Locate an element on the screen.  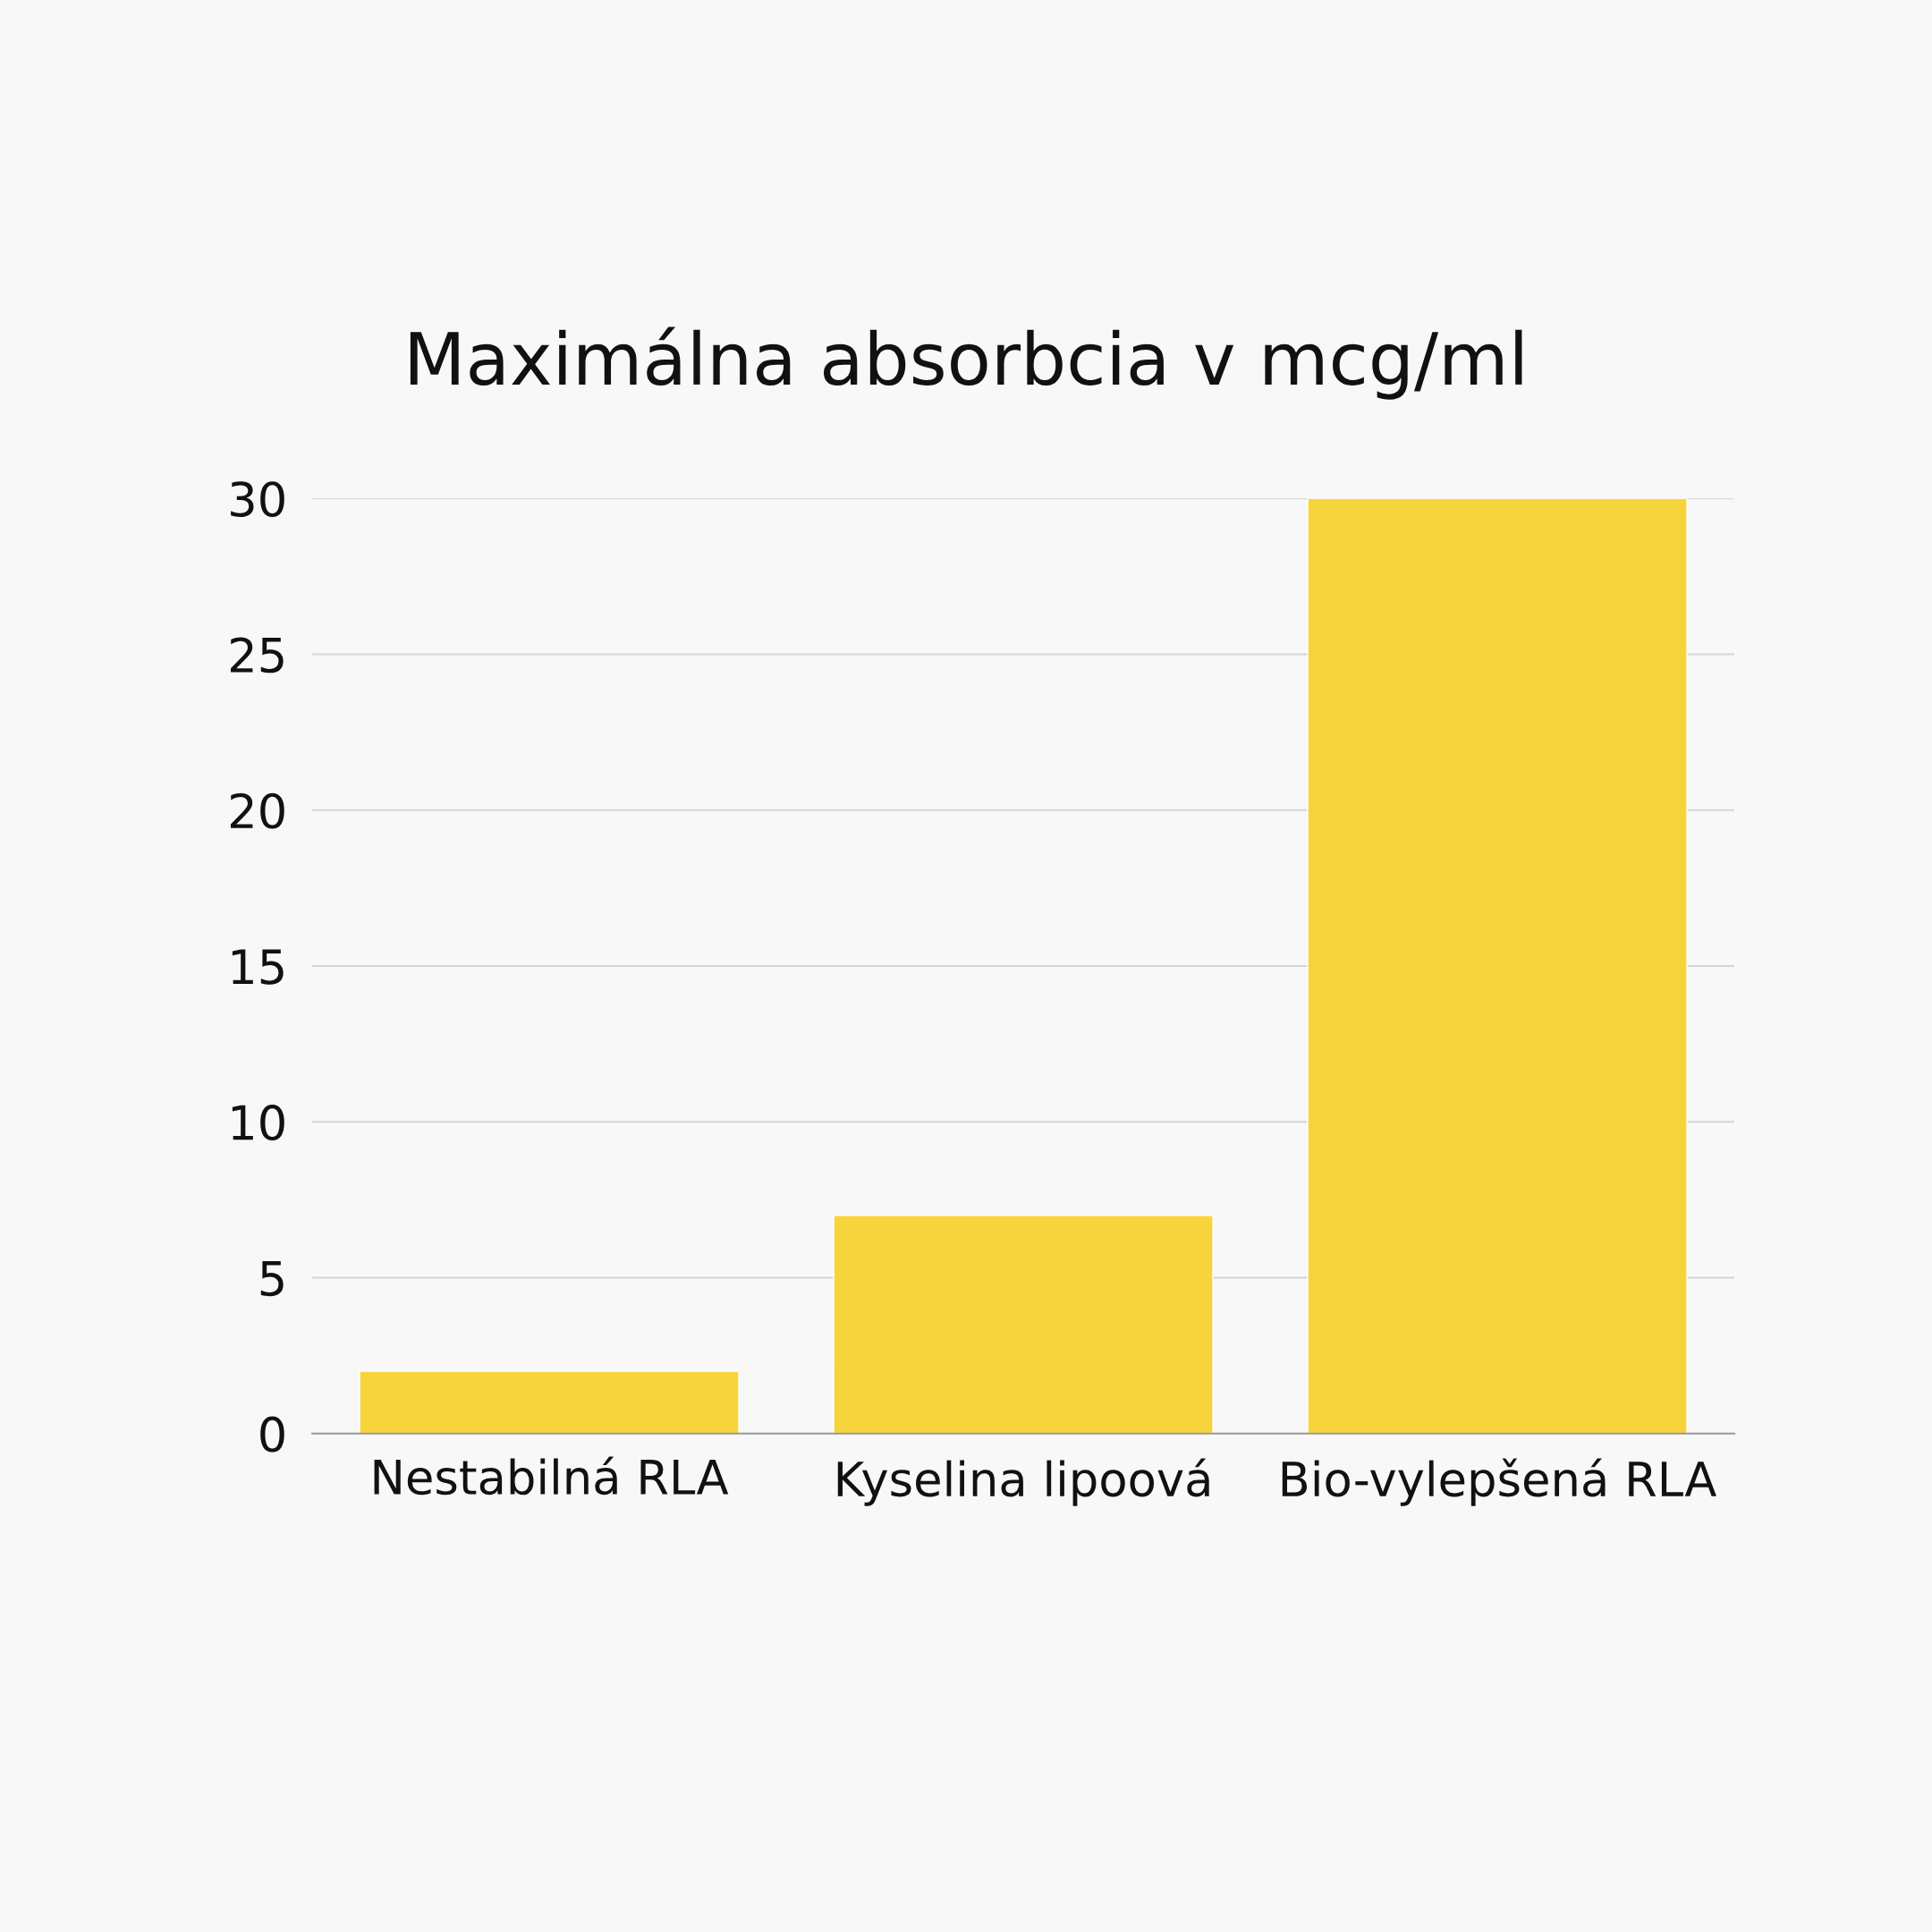
chart-title: Maximálna absorbcia v mcg/ml is located at coordinates (966, 363).